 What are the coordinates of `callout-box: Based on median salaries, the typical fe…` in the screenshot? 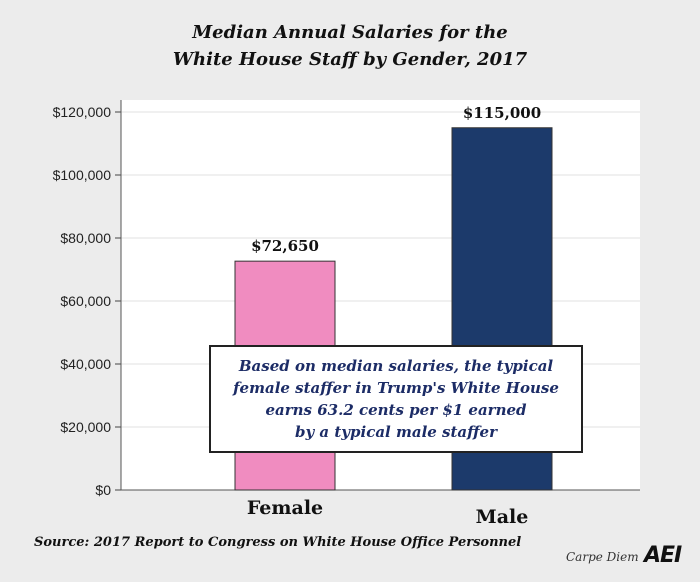 It's located at (396, 399).